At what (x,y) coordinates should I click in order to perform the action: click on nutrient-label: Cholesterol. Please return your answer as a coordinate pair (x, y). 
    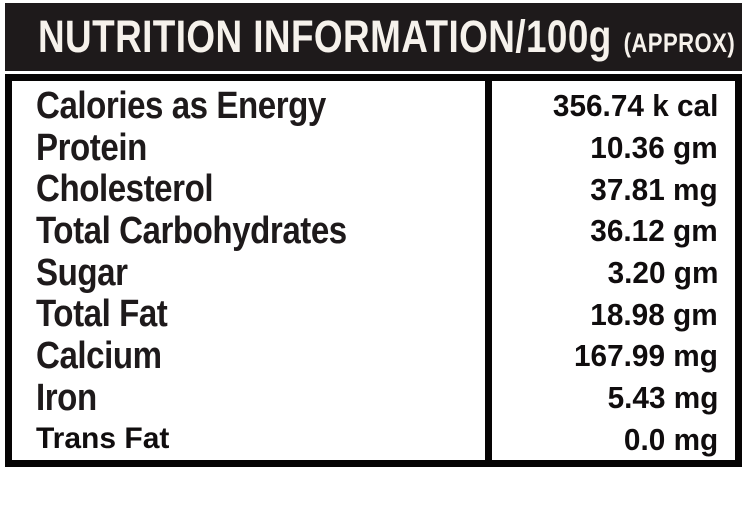
    Looking at the image, I should click on (125, 189).